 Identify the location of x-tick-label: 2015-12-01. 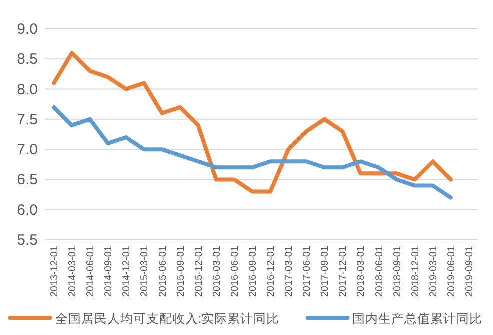
(199, 272).